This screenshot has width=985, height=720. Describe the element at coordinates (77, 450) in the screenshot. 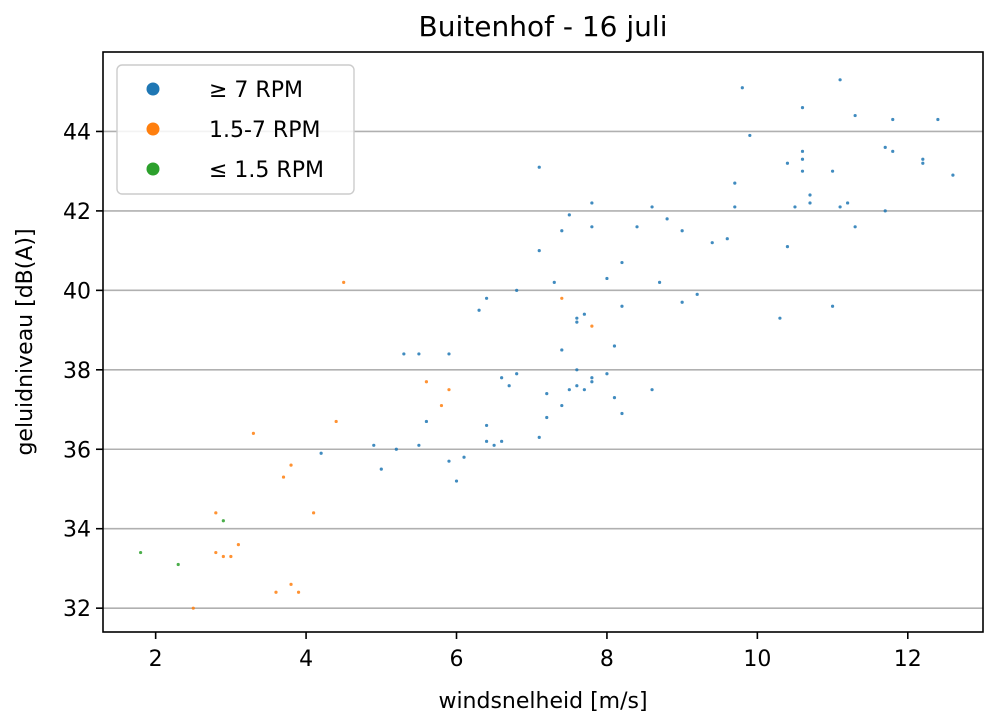

I see `y-tick-label: 36` at that location.